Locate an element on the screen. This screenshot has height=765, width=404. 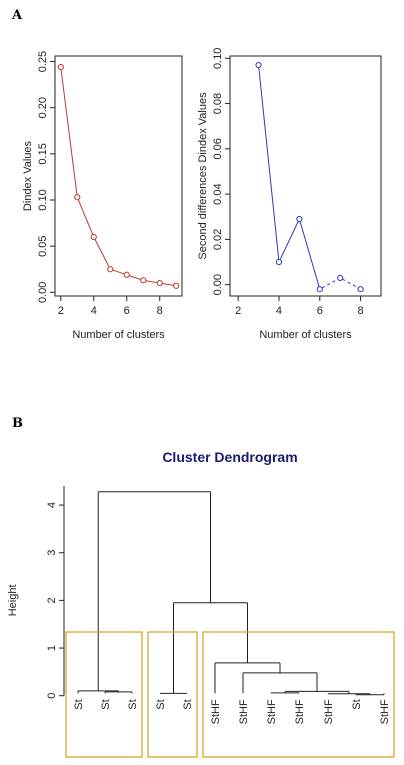
y-tick-label: 0.06 is located at coordinates (218, 148).